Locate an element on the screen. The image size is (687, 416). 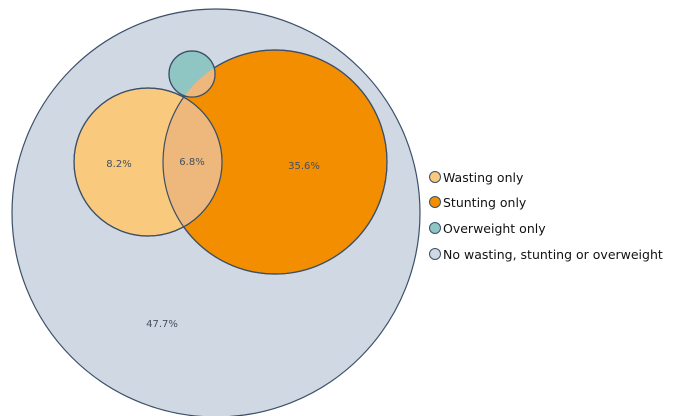
legend-label-overweight: Overweight only is located at coordinates (494, 228).